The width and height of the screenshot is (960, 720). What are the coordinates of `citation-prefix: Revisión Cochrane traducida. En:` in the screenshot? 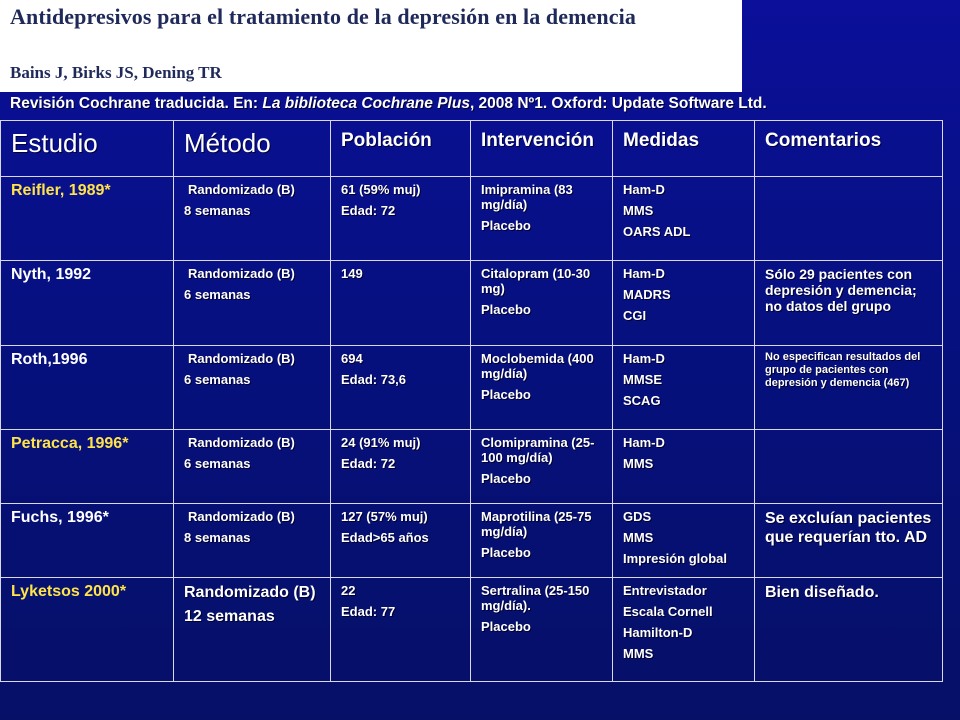 It's located at (136, 103).